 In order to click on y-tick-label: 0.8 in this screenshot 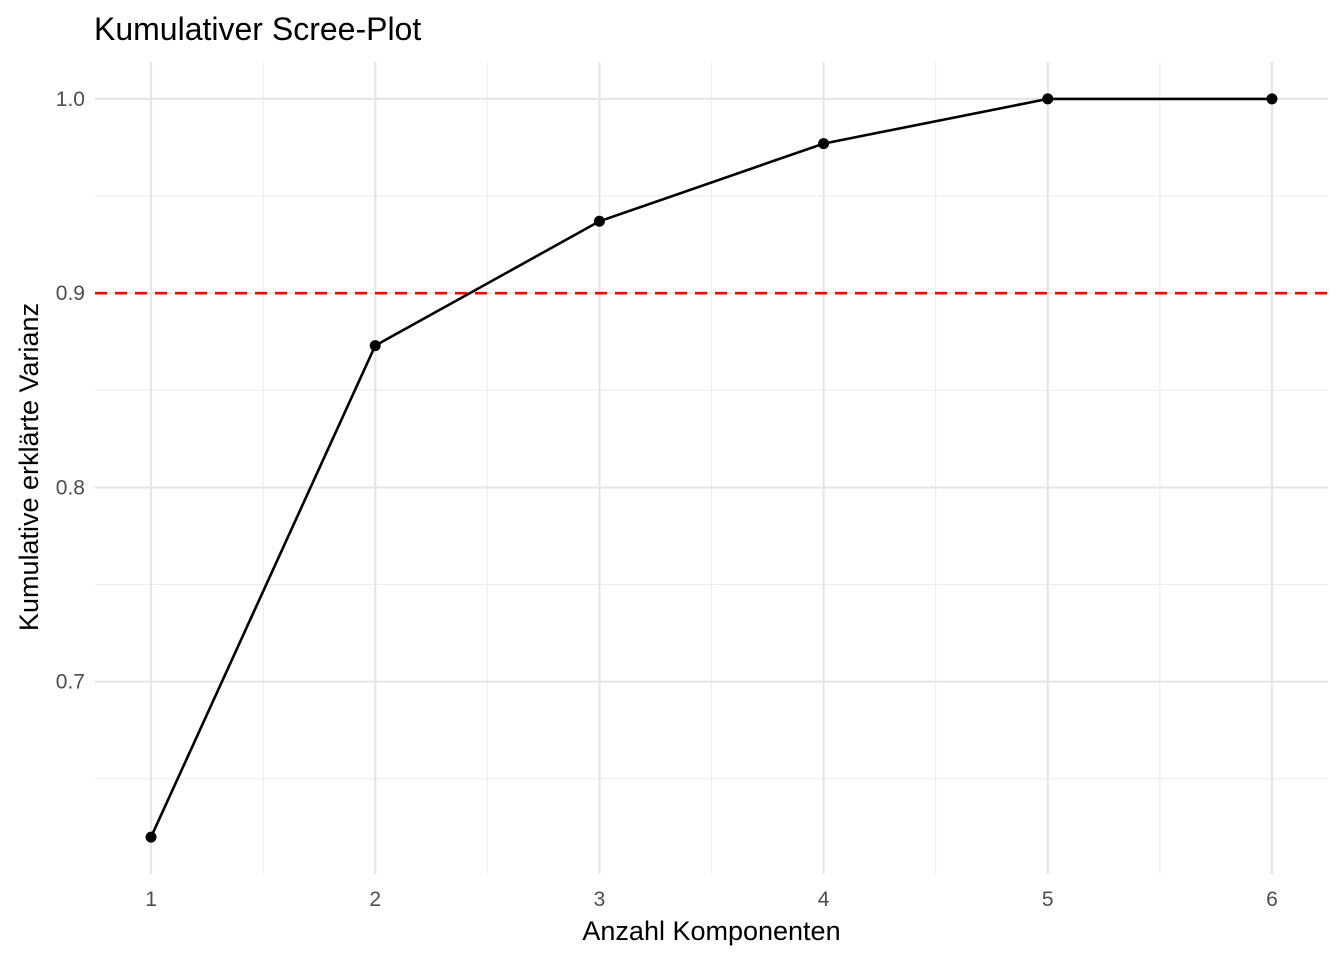, I will do `click(70, 487)`.